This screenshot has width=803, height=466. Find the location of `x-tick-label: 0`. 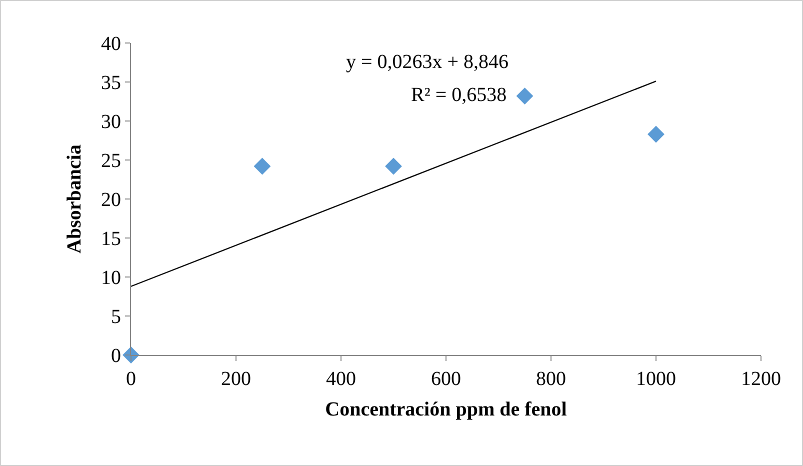

x-tick-label: 0 is located at coordinates (131, 379).